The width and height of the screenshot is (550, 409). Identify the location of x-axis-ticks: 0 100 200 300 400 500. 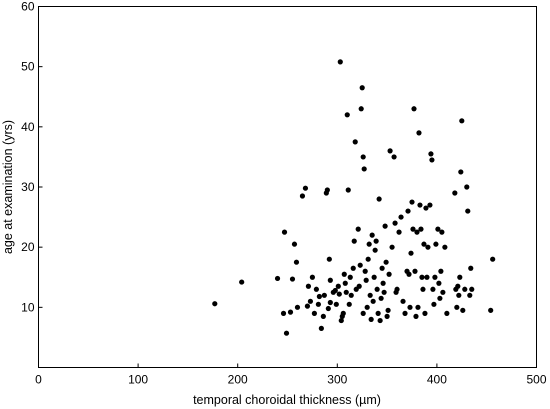
(291, 375).